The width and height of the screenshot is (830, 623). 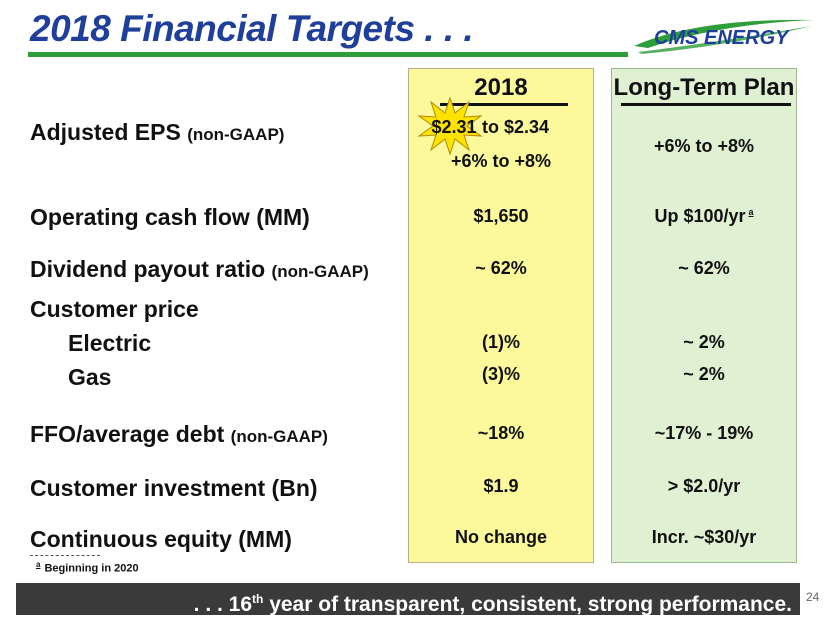 I want to click on starburst-highlight-icon, so click(x=450, y=126).